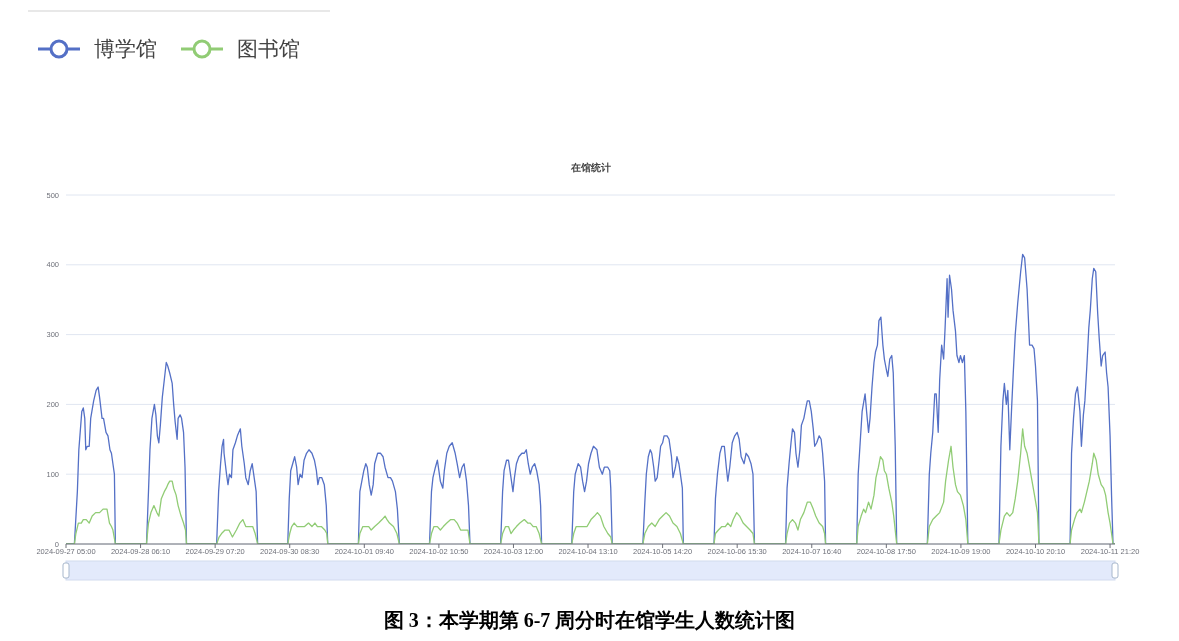 The width and height of the screenshot is (1179, 641). Describe the element at coordinates (268, 49) in the screenshot. I see `legend-label: 图书馆` at that location.